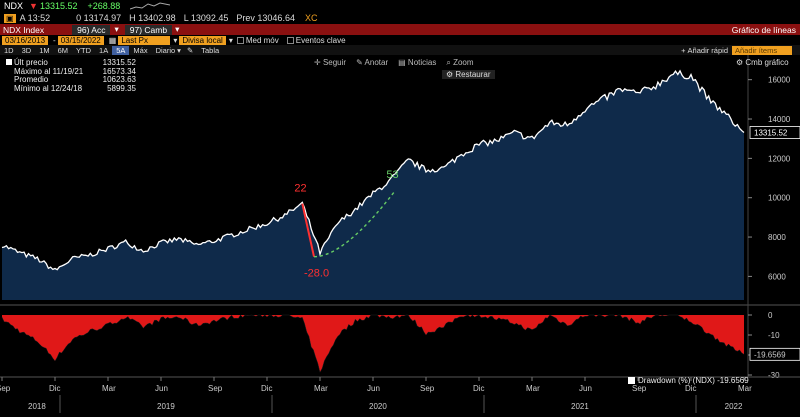  I want to click on xc-value: XC, so click(311, 18).